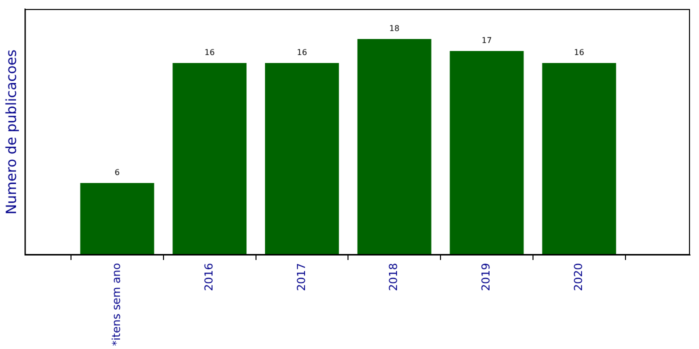  What do you see at coordinates (486, 277) in the screenshot?
I see `x-tick-label: 2019` at bounding box center [486, 277].